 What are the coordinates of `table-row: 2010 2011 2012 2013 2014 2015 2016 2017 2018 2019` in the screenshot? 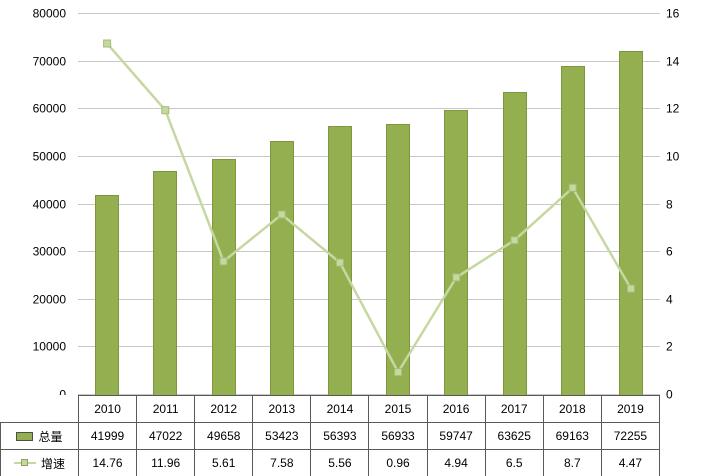 It's located at (331, 409).